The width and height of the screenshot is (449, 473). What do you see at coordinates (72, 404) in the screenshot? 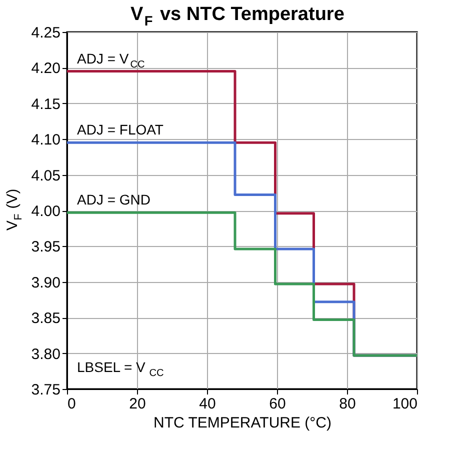
I see `x-tick-label: 0` at bounding box center [72, 404].